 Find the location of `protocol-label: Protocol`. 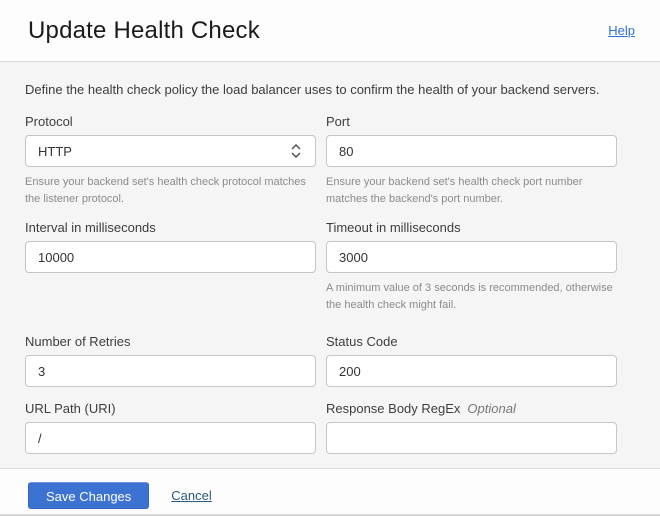

protocol-label: Protocol is located at coordinates (49, 121).